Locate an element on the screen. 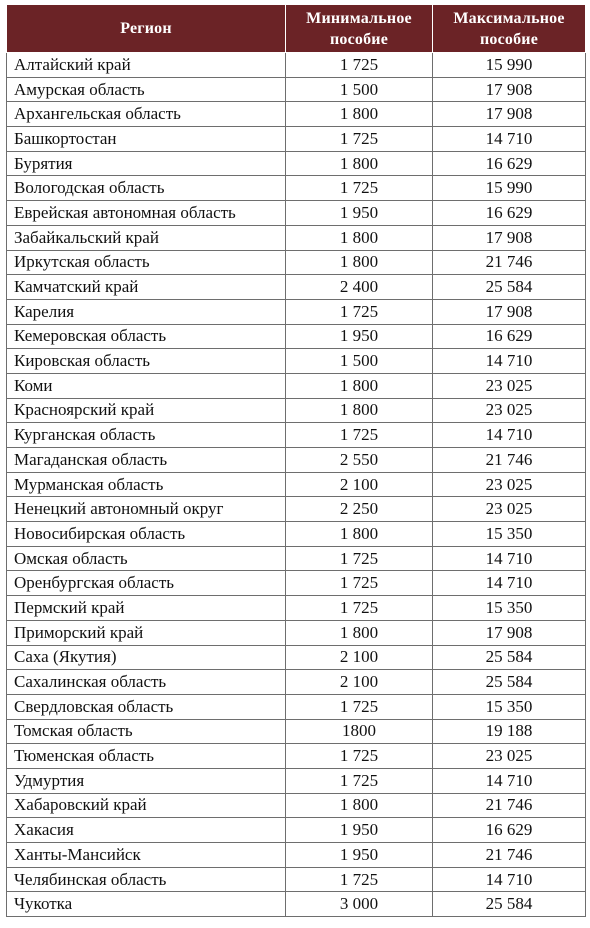 The image size is (590, 928). table-row: Мурманская область 2 100 23 025 is located at coordinates (296, 484).